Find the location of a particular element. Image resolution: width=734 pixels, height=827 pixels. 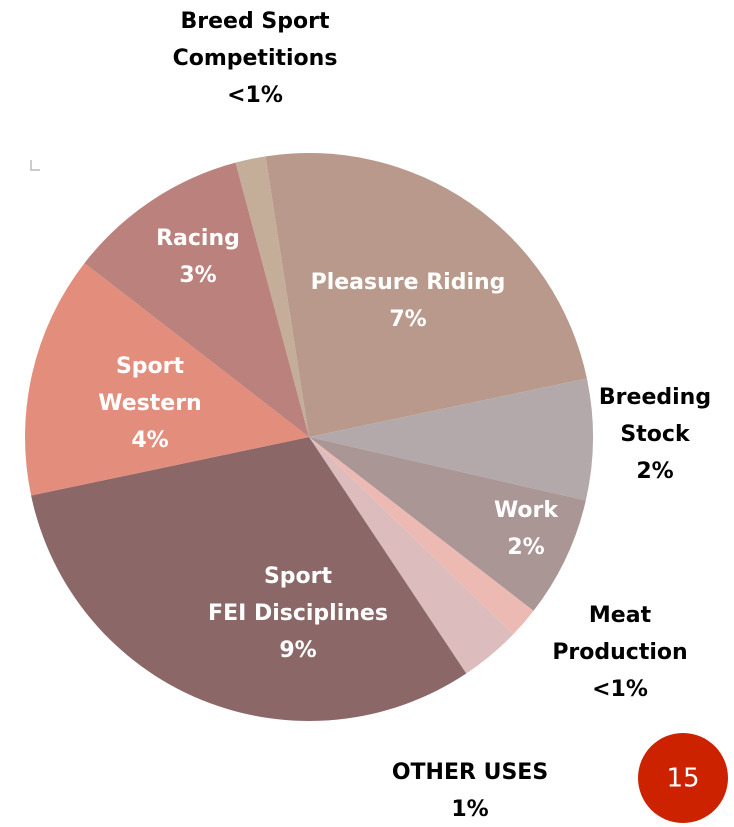

slice-label: Breeding Stock is located at coordinates (655, 416).